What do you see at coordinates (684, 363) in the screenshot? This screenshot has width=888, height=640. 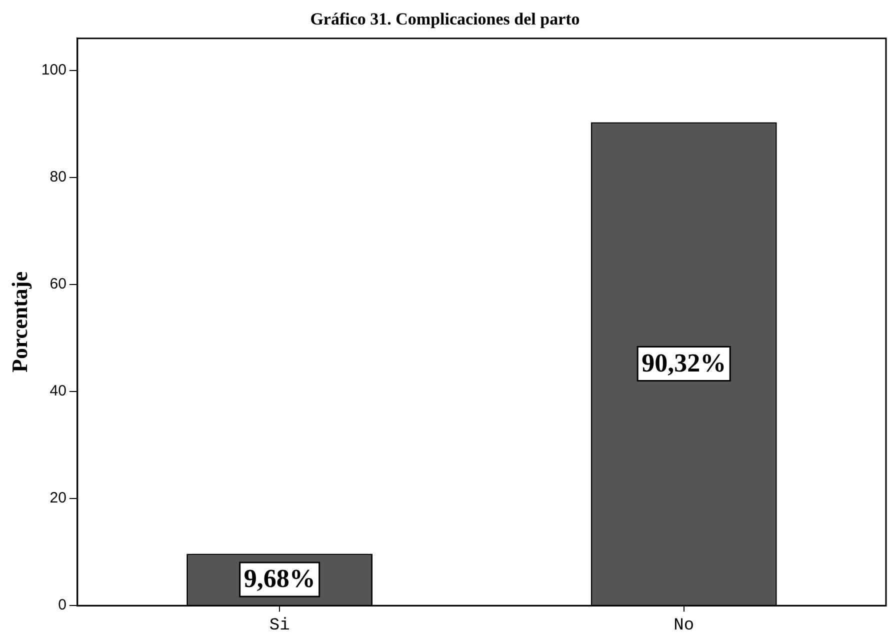 I see `data-label: 90,32%` at bounding box center [684, 363].